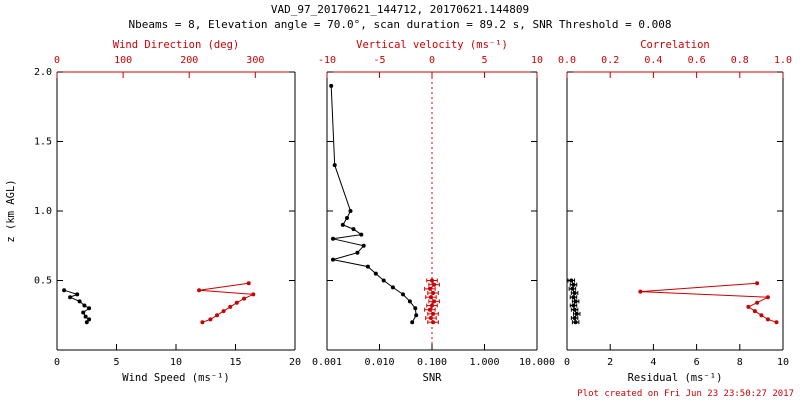 The image size is (800, 400). I want to click on series-snr-profile, so click(373, 204).